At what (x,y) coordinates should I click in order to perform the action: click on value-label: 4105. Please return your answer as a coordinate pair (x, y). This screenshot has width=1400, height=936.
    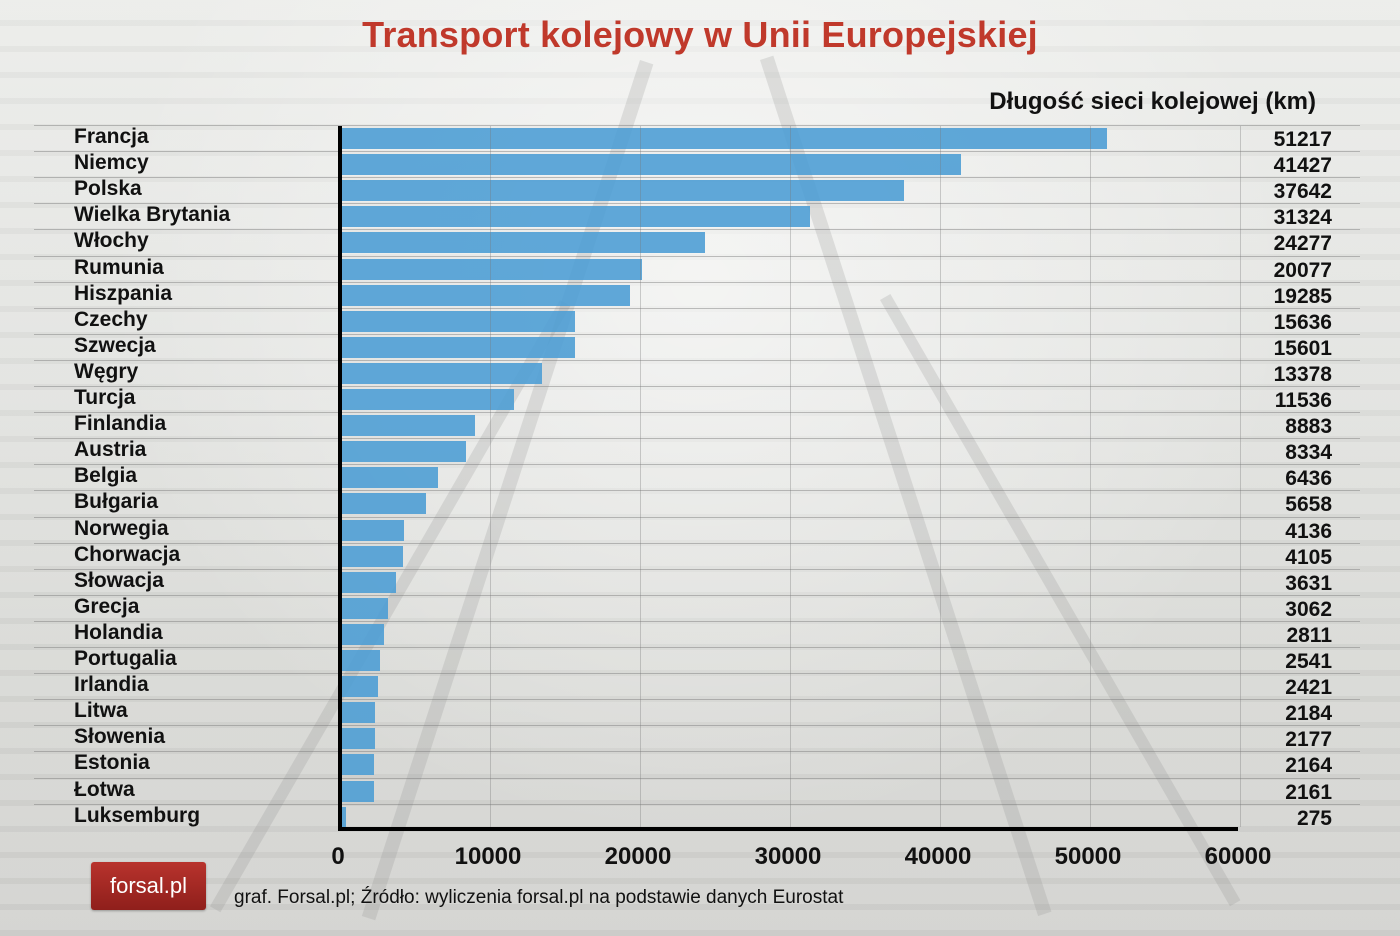
    Looking at the image, I should click on (1308, 557).